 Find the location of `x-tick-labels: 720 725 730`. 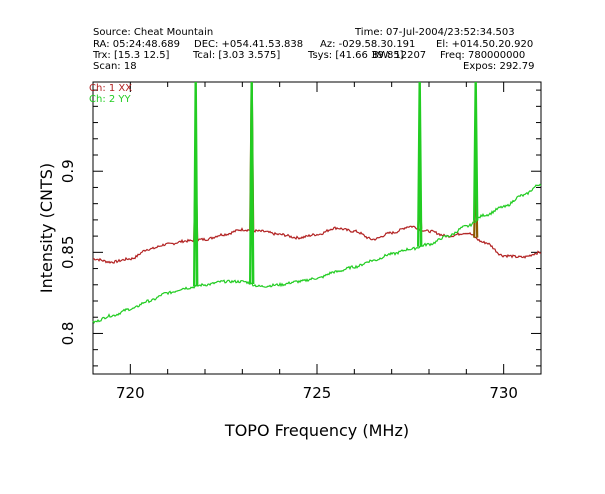

x-tick-labels: 720 725 730 is located at coordinates (317, 393).